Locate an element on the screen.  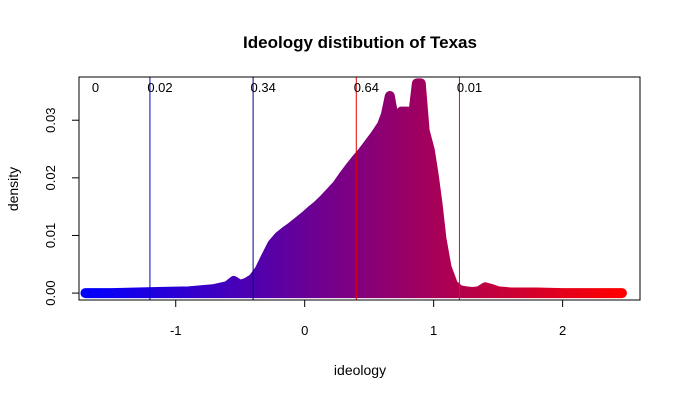
annotation-3: 0.34 is located at coordinates (263, 87).